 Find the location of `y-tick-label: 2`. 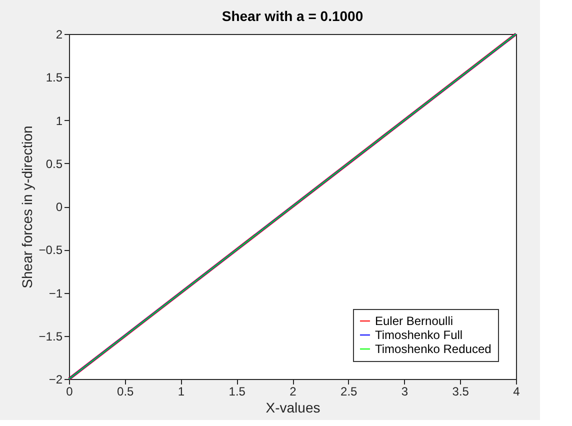

y-tick-label: 2 is located at coordinates (59, 35).